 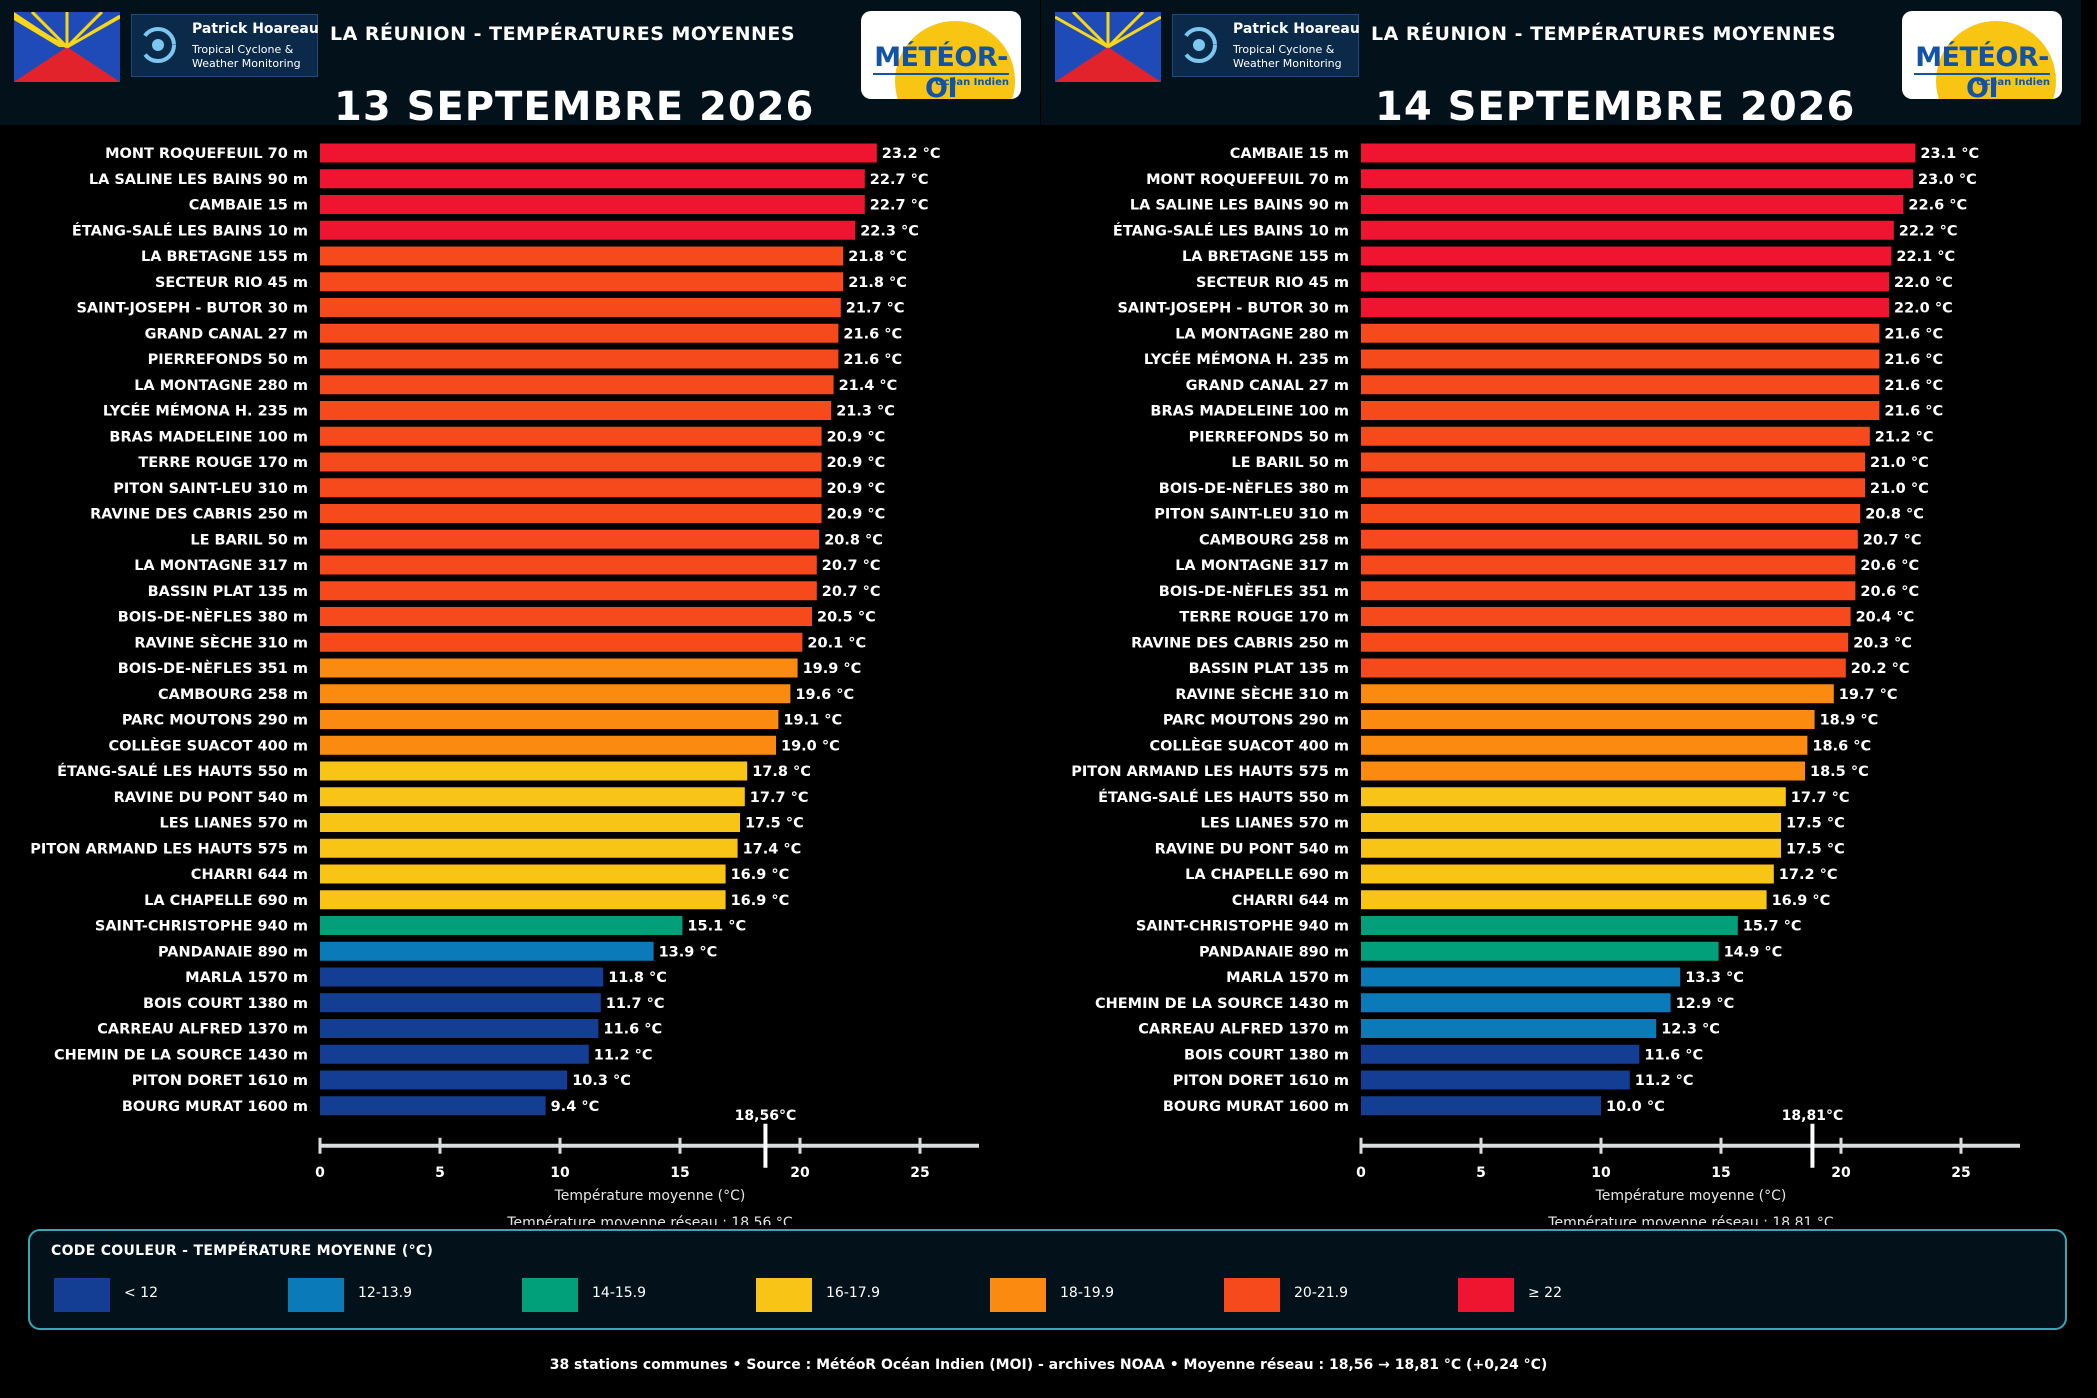 What do you see at coordinates (1239, 206) in the screenshot?
I see `station-label: LA SALINE LES BAINS 90 m` at bounding box center [1239, 206].